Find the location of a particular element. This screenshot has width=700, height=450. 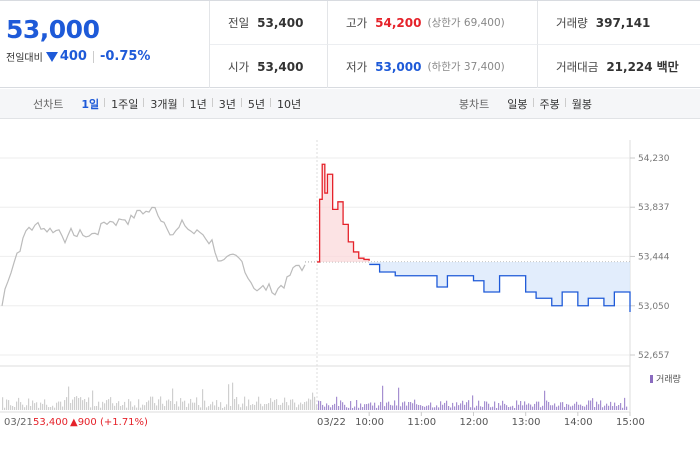

x-tick-label: 14:00 is located at coordinates (578, 422).